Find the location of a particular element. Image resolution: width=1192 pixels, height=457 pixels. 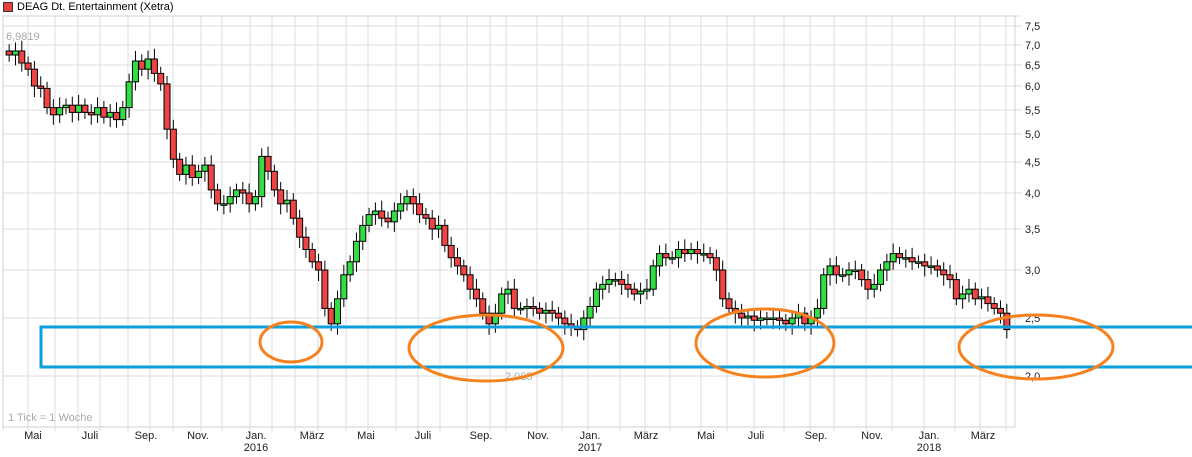

y-axis-label: 6,5 is located at coordinates (1032, 66).